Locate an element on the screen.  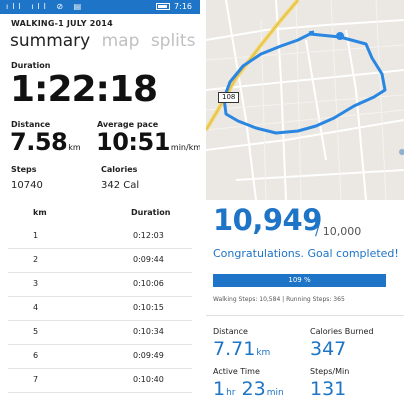
distance-value: 7.58km is located at coordinates (45, 142).